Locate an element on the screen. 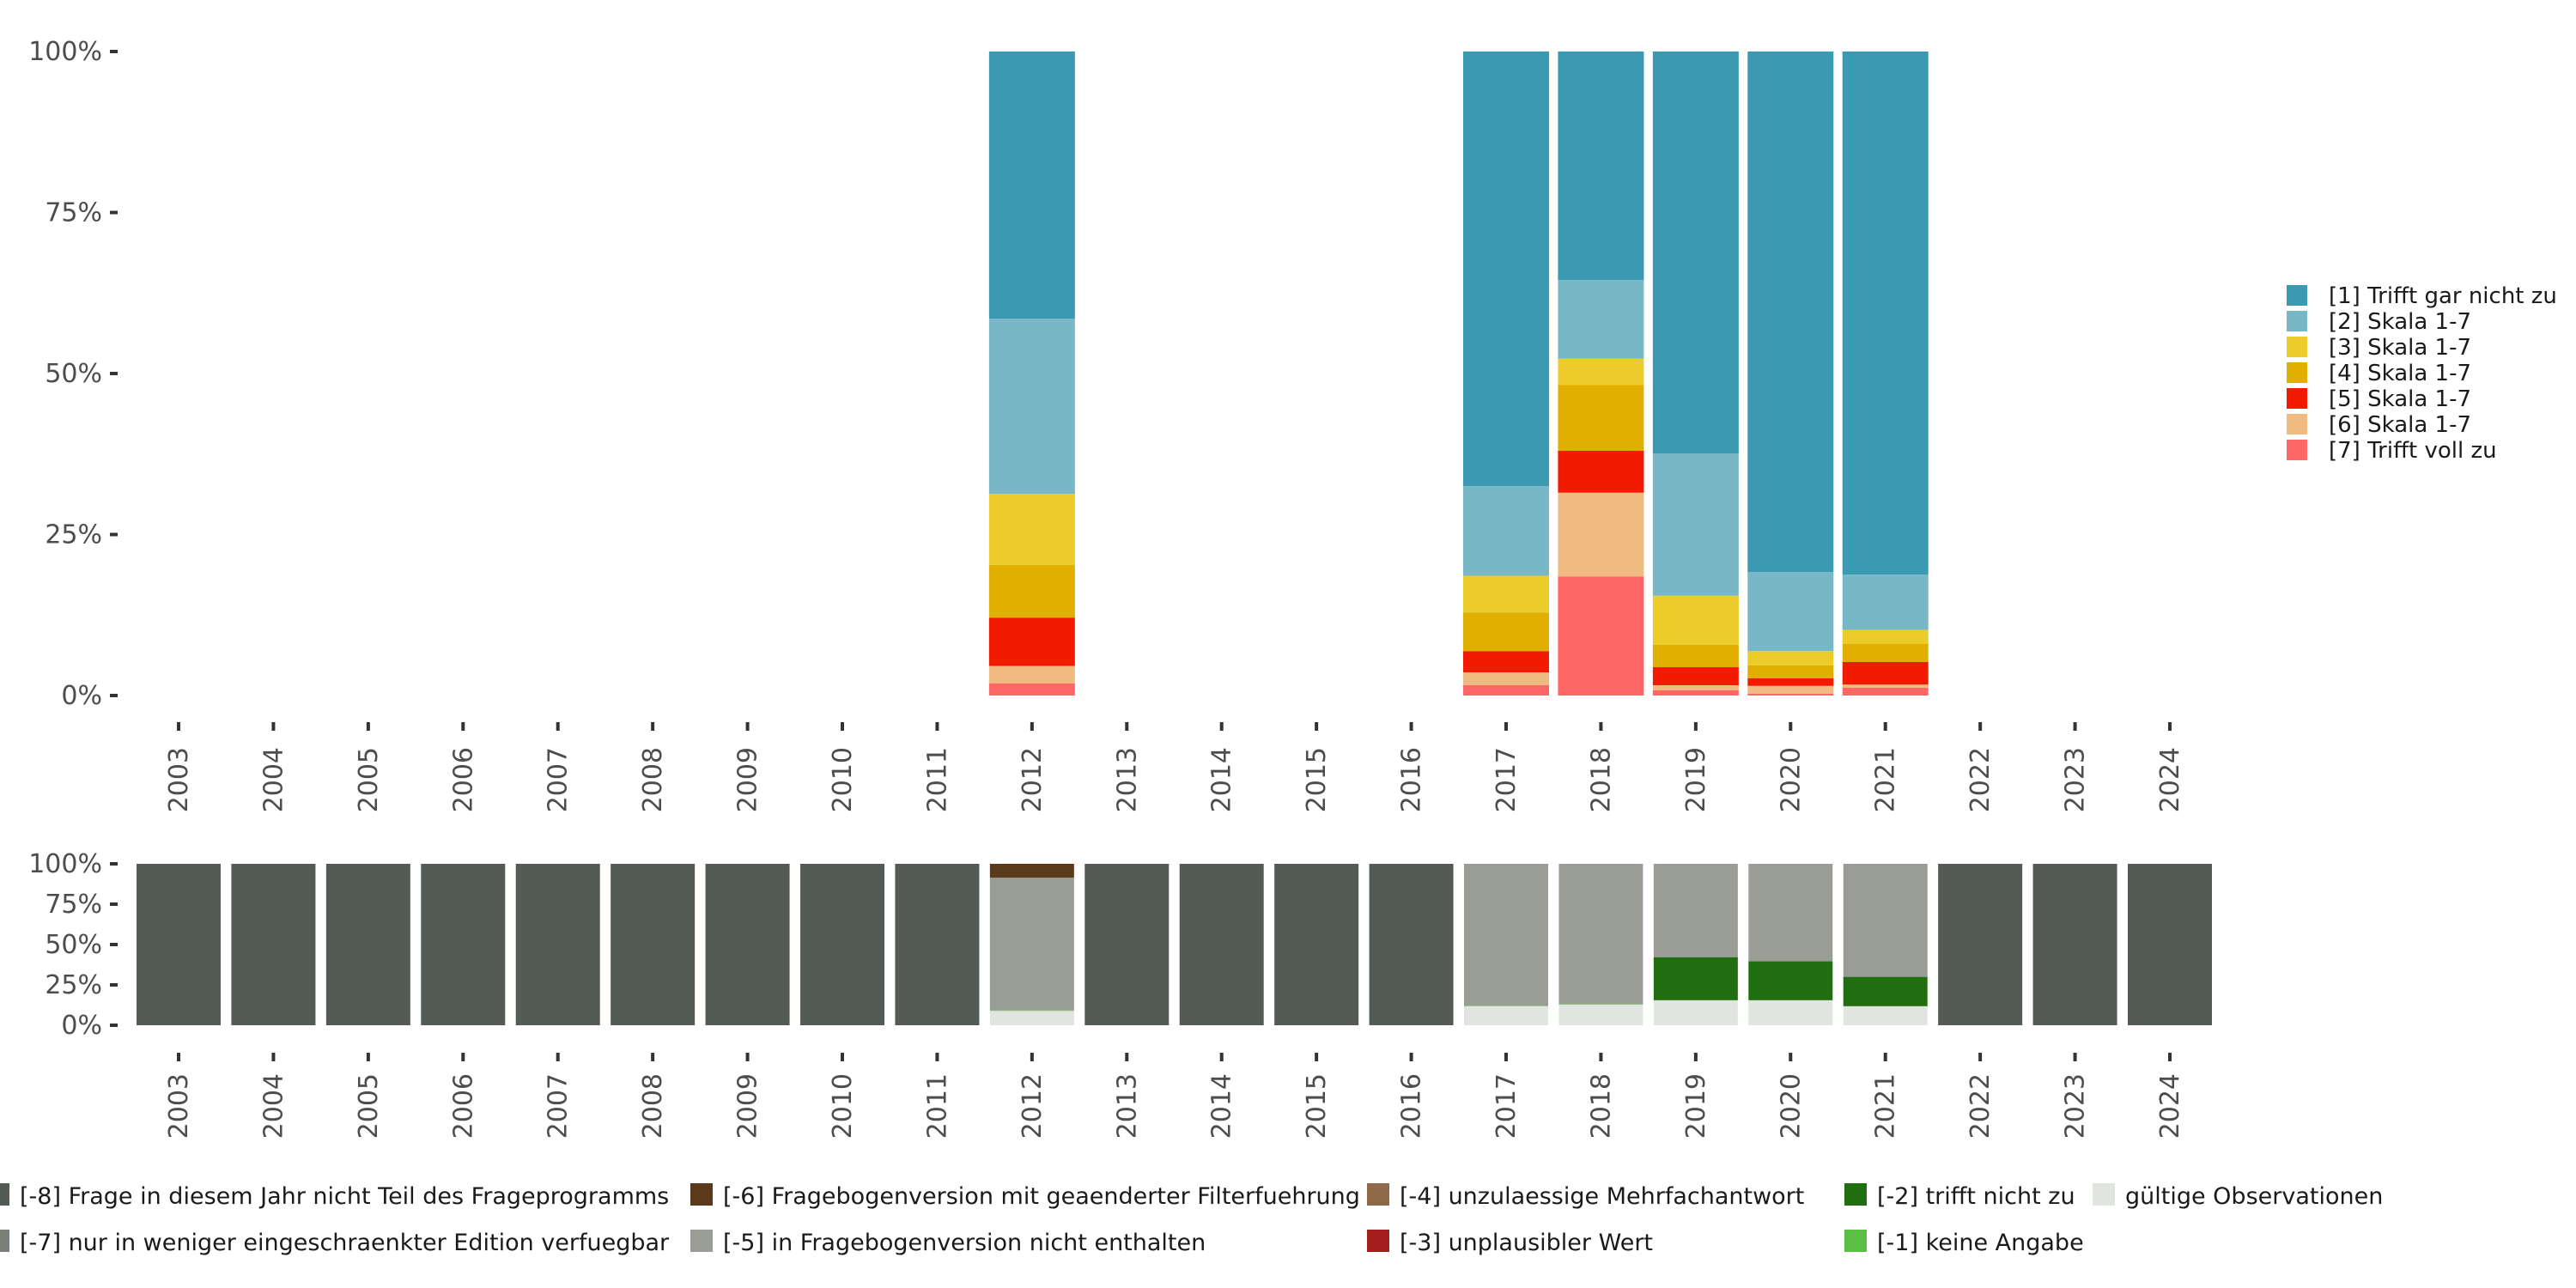 This screenshot has width=2576, height=1288. x-tick-label: 2015 is located at coordinates (1317, 1106).